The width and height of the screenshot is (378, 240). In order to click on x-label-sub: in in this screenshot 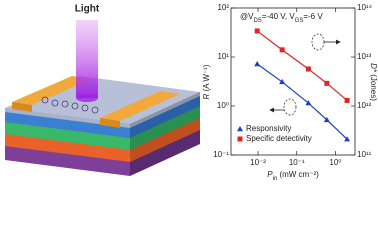, I will do `click(275, 179)`.